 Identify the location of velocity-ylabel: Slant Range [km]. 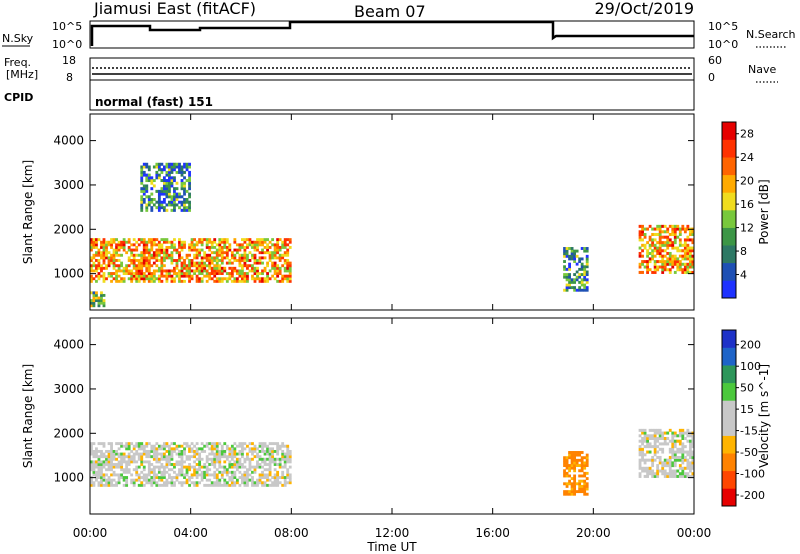
(28, 416).